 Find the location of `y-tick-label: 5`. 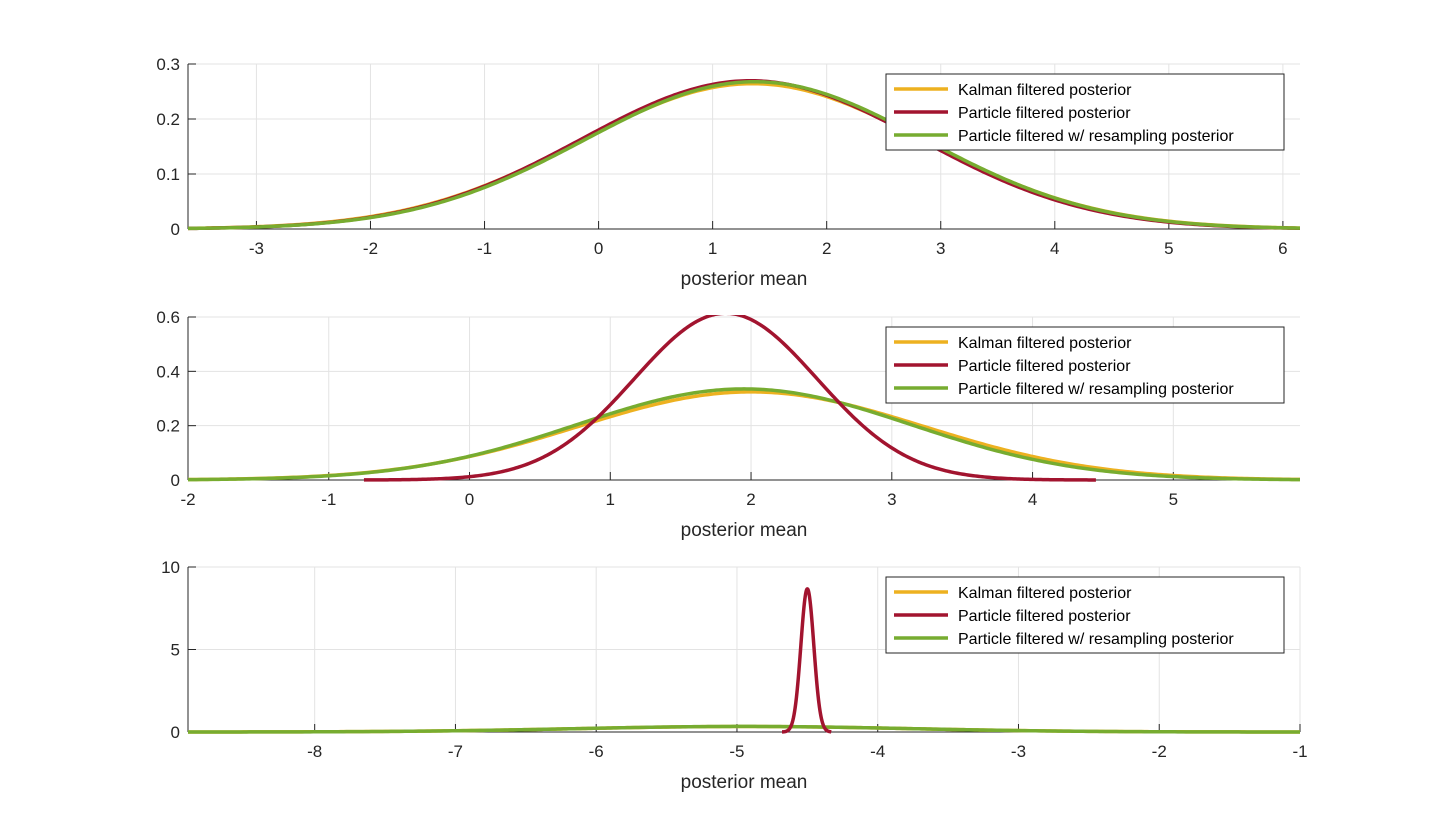

y-tick-label: 5 is located at coordinates (175, 650).